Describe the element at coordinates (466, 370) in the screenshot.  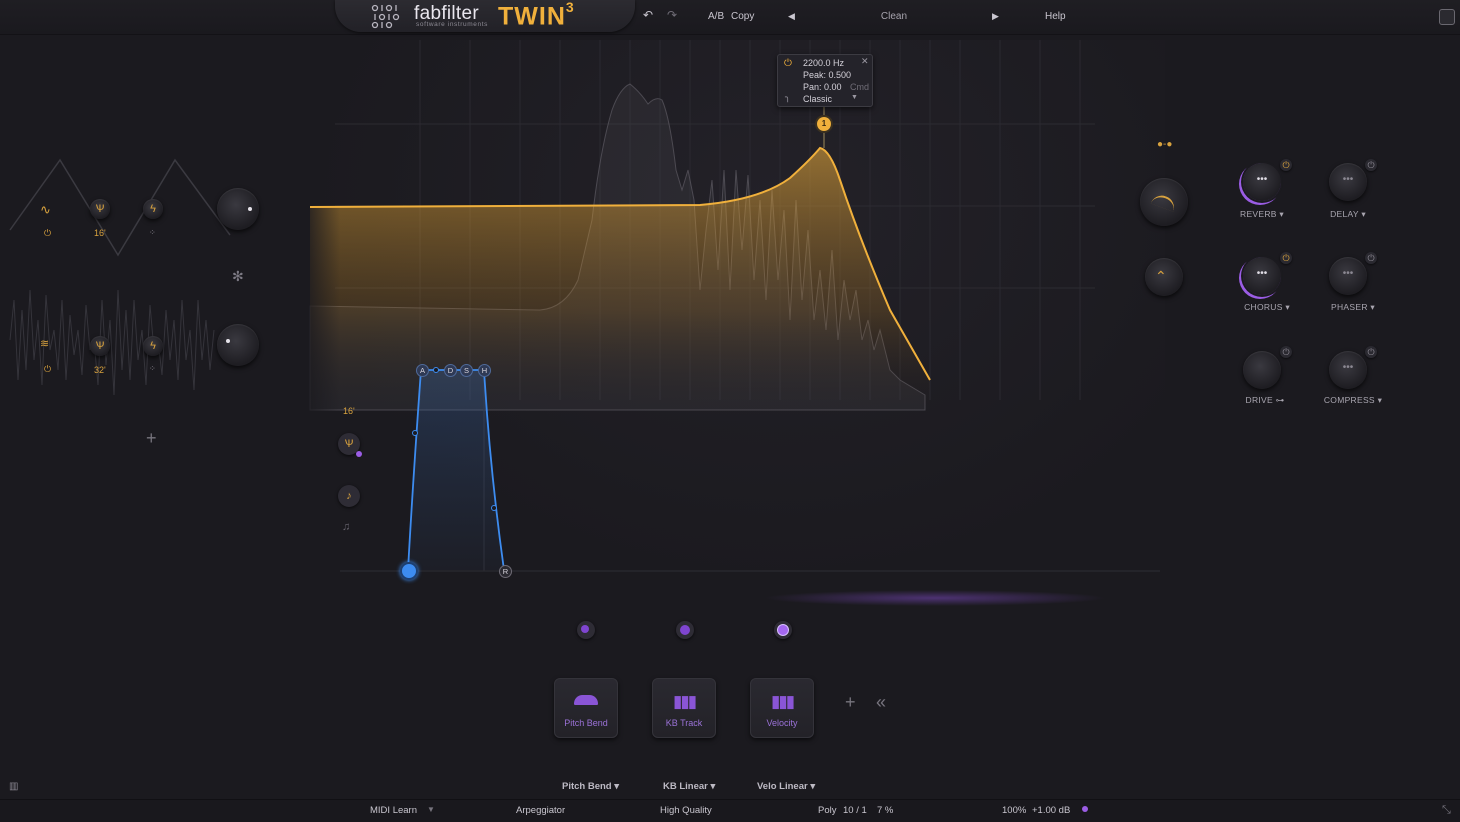
I see `envelope-sustain-node: S` at that location.